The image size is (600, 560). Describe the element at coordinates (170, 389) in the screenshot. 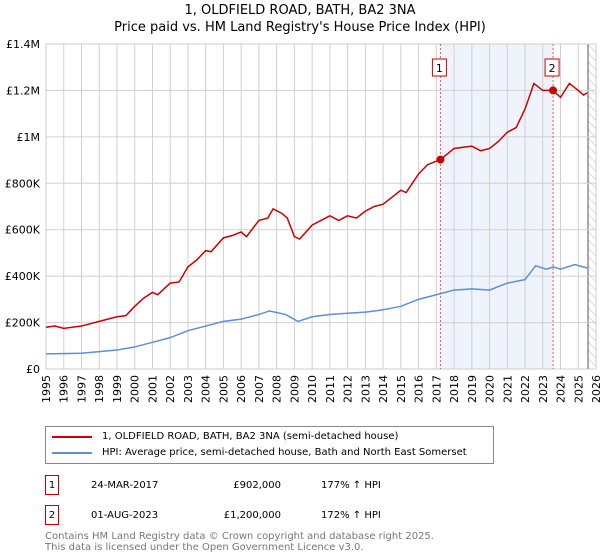

I see `x-tick-label: 2002` at that location.